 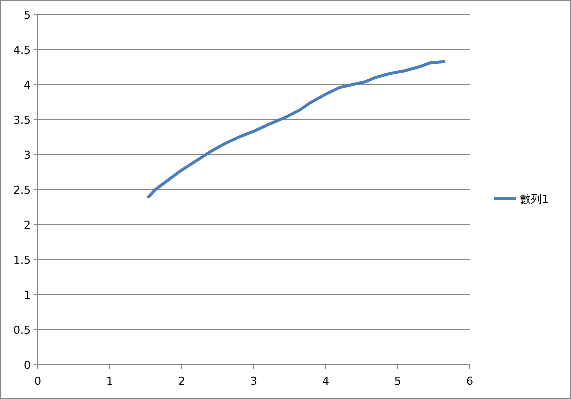 I want to click on y-tick-label: 4, so click(x=27, y=85).